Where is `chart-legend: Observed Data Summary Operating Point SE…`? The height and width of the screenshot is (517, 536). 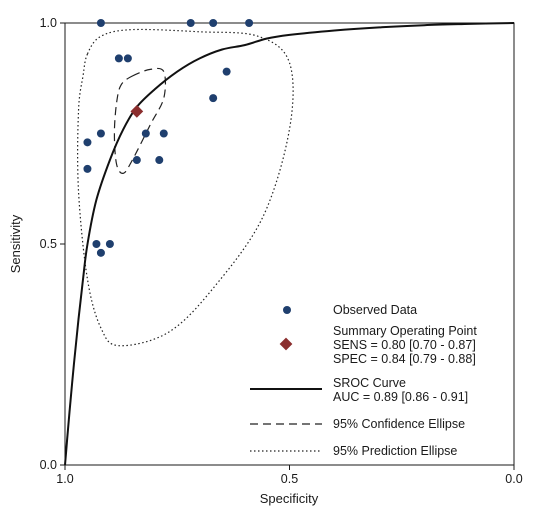
chart-legend: Observed Data Summary Operating Point SE… is located at coordinates (363, 380).